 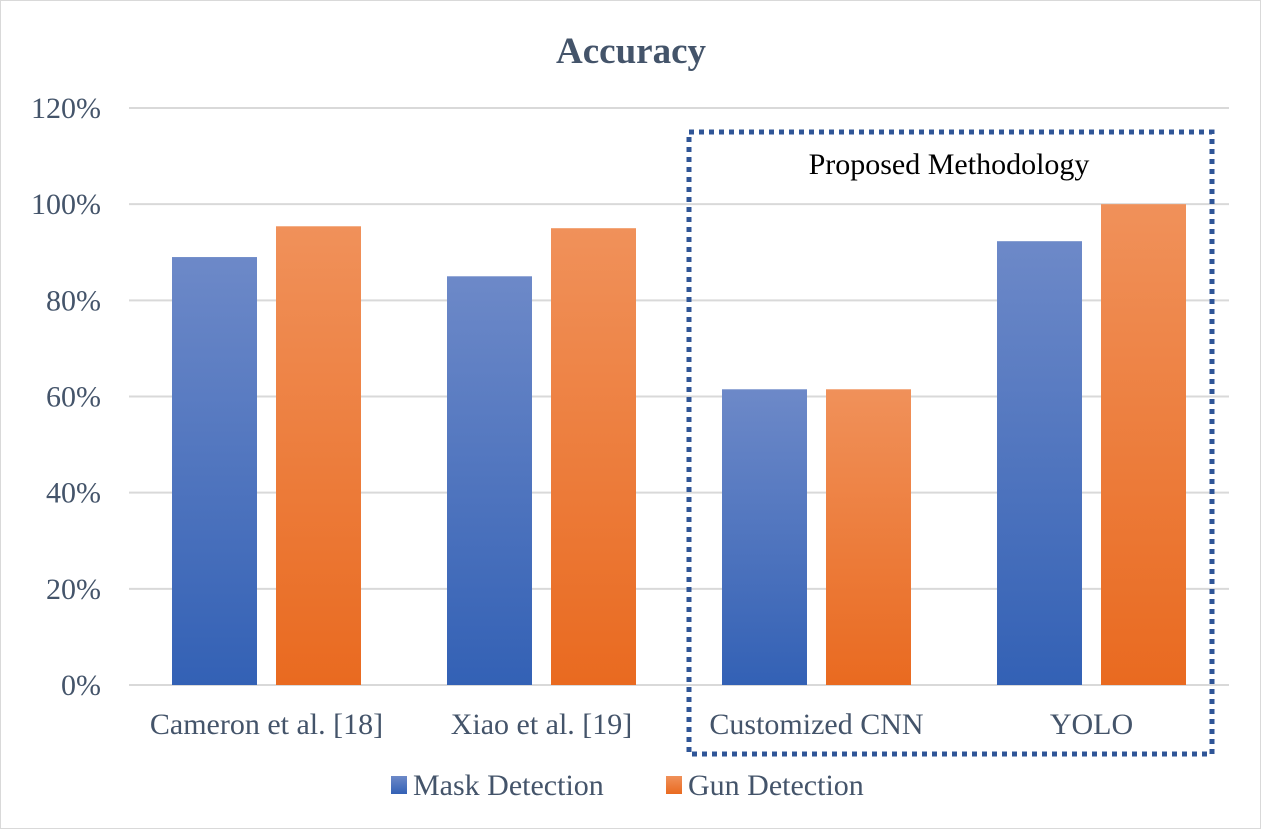 What do you see at coordinates (66, 108) in the screenshot?
I see `y-tick-label: 120%` at bounding box center [66, 108].